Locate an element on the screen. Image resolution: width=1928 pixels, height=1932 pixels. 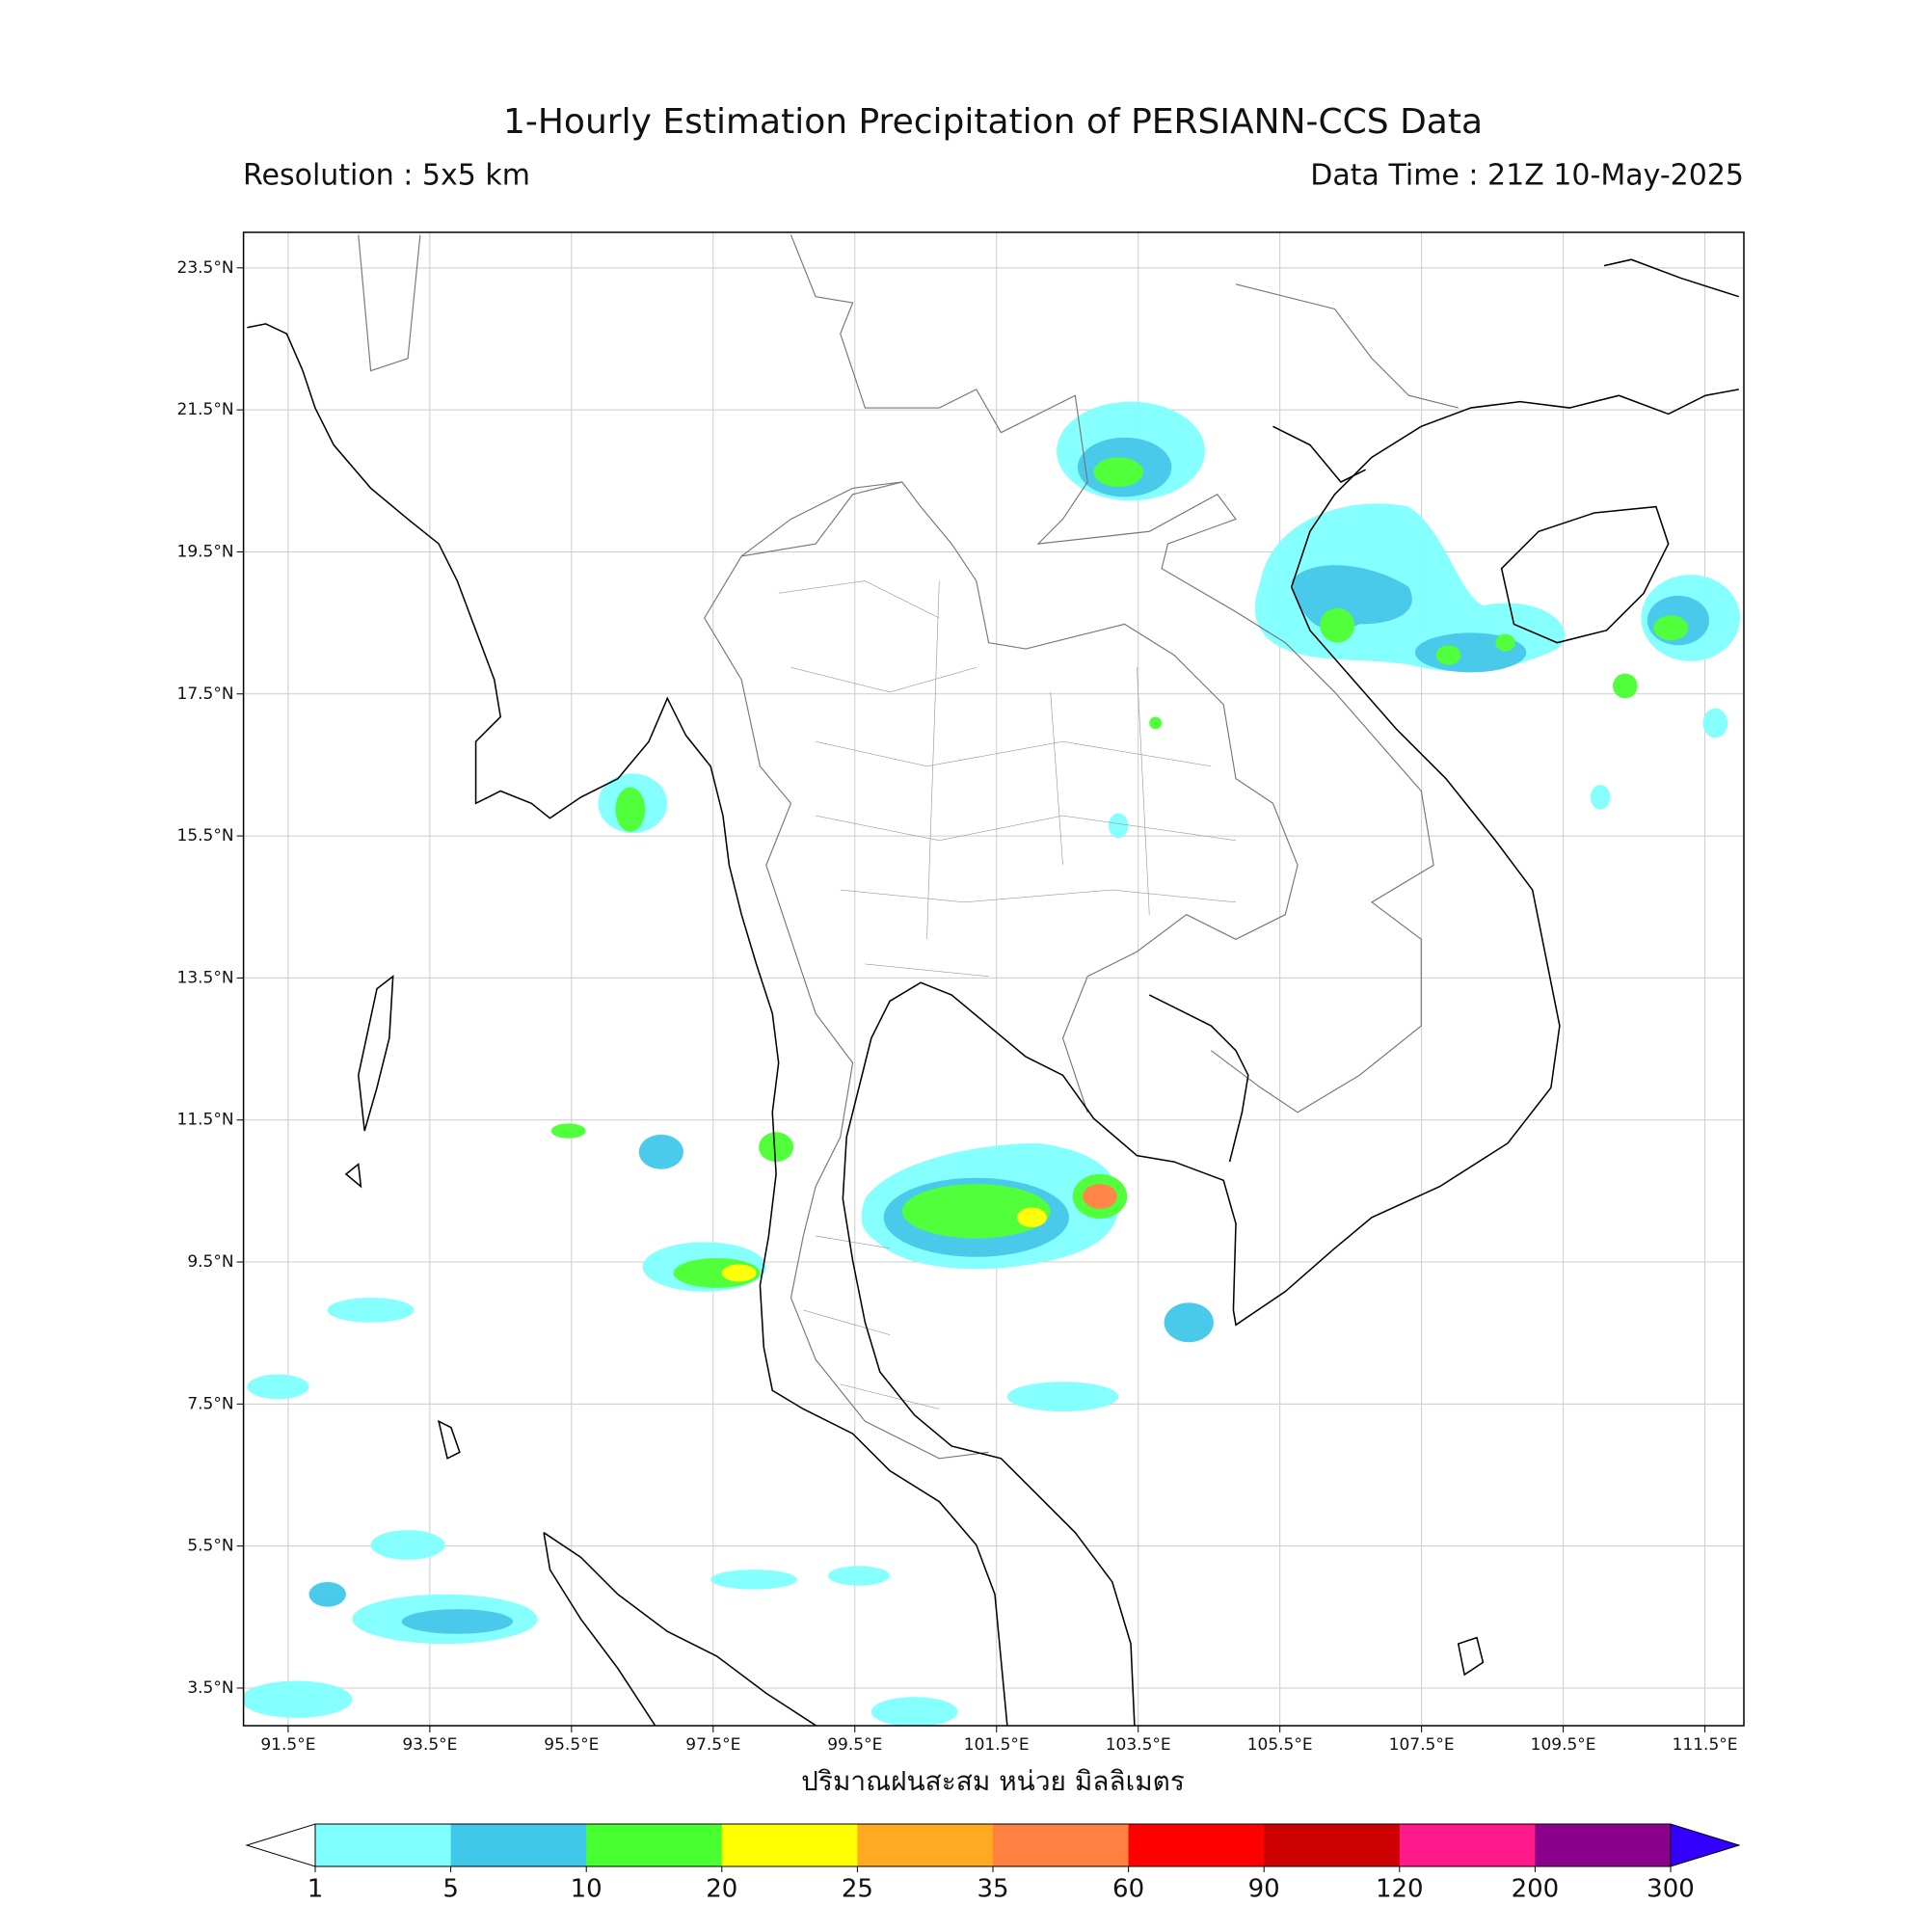
colorbar-tick-label: 35 is located at coordinates (992, 1890).